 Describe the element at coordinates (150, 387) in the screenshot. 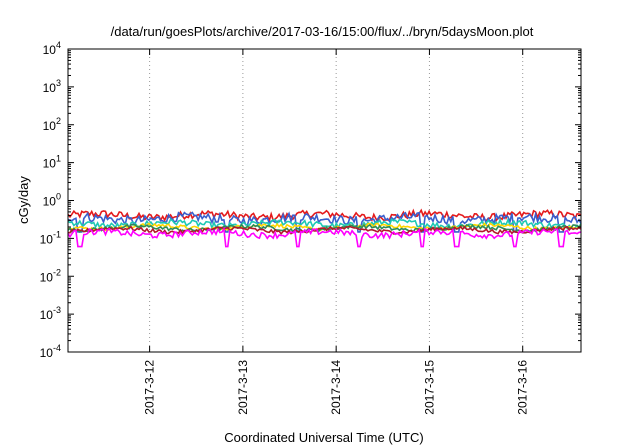

I see `x-tick-label: 2017-3-12` at that location.